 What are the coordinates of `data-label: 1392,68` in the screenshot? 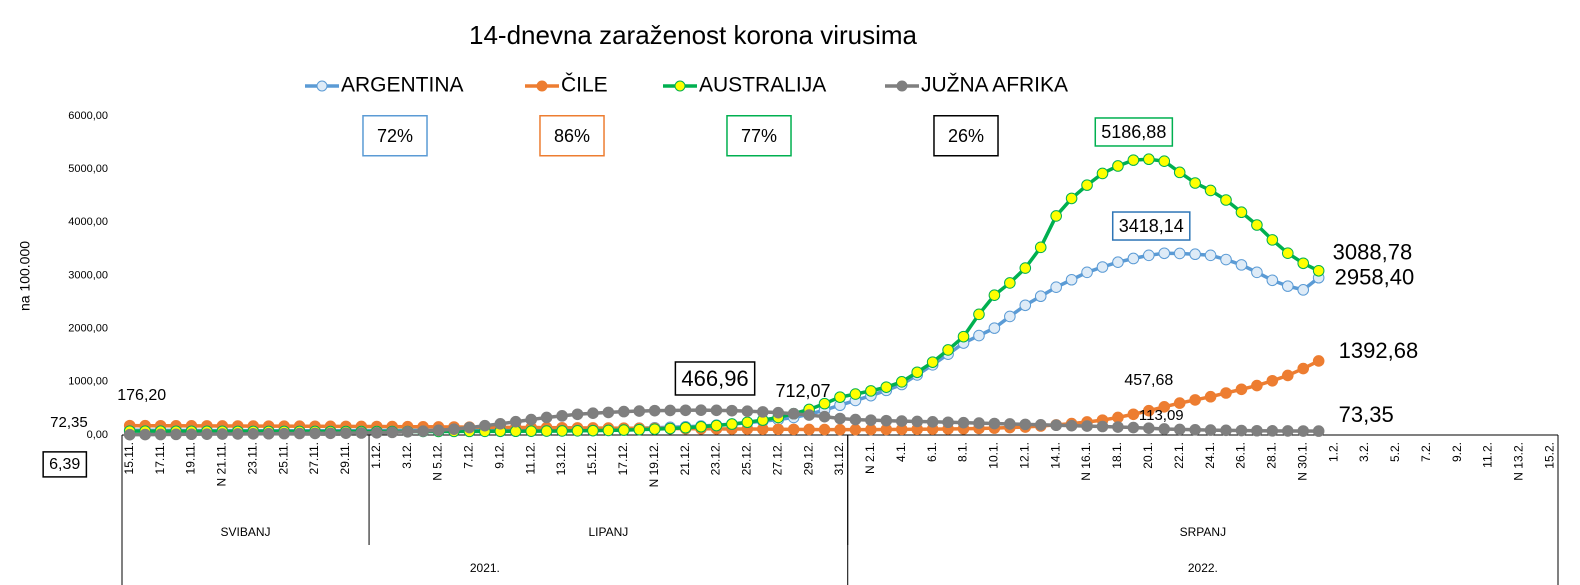 It's located at (1379, 350).